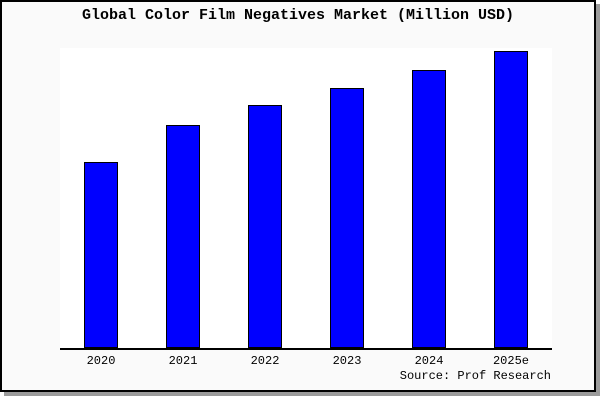 This screenshot has height=400, width=600. Describe the element at coordinates (347, 361) in the screenshot. I see `x-tick-label: 2023` at that location.